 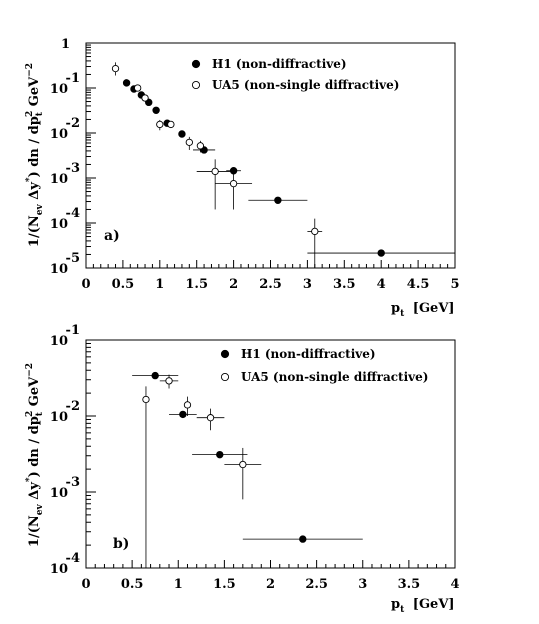 I want to click on y-title-part: ) dn / dp, so click(x=34, y=146).